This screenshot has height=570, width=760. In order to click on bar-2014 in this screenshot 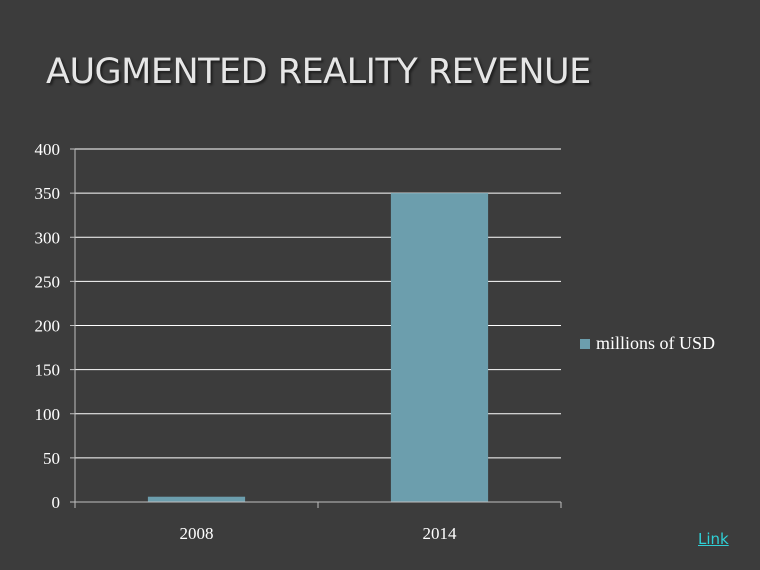, I will do `click(439, 347)`.